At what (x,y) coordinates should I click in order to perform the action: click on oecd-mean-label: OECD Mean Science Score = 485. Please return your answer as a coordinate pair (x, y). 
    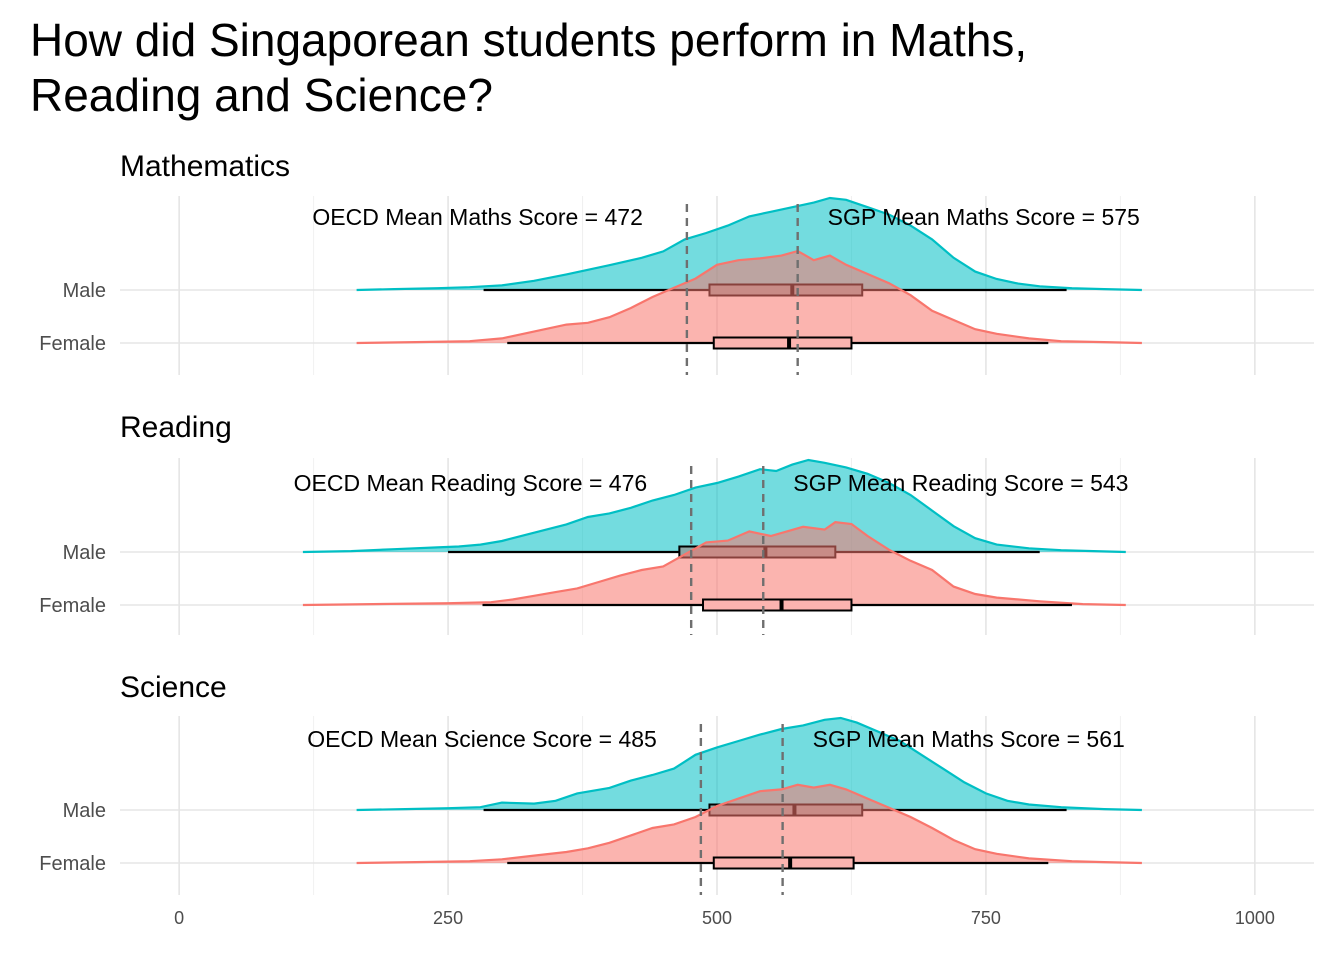
    Looking at the image, I should click on (482, 739).